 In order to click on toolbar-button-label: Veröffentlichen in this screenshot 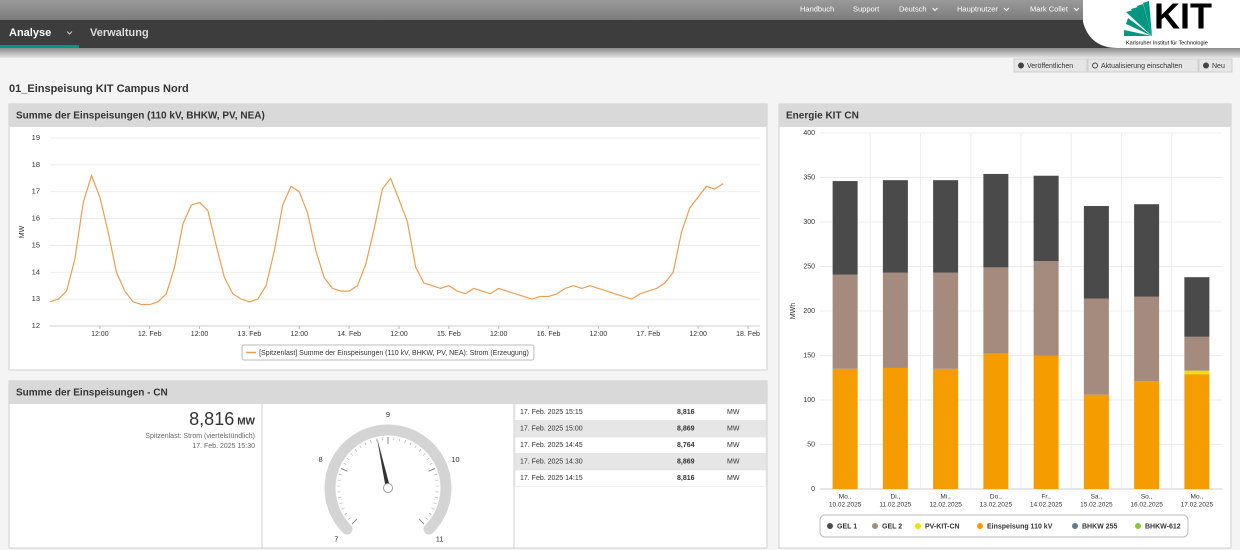, I will do `click(1050, 66)`.